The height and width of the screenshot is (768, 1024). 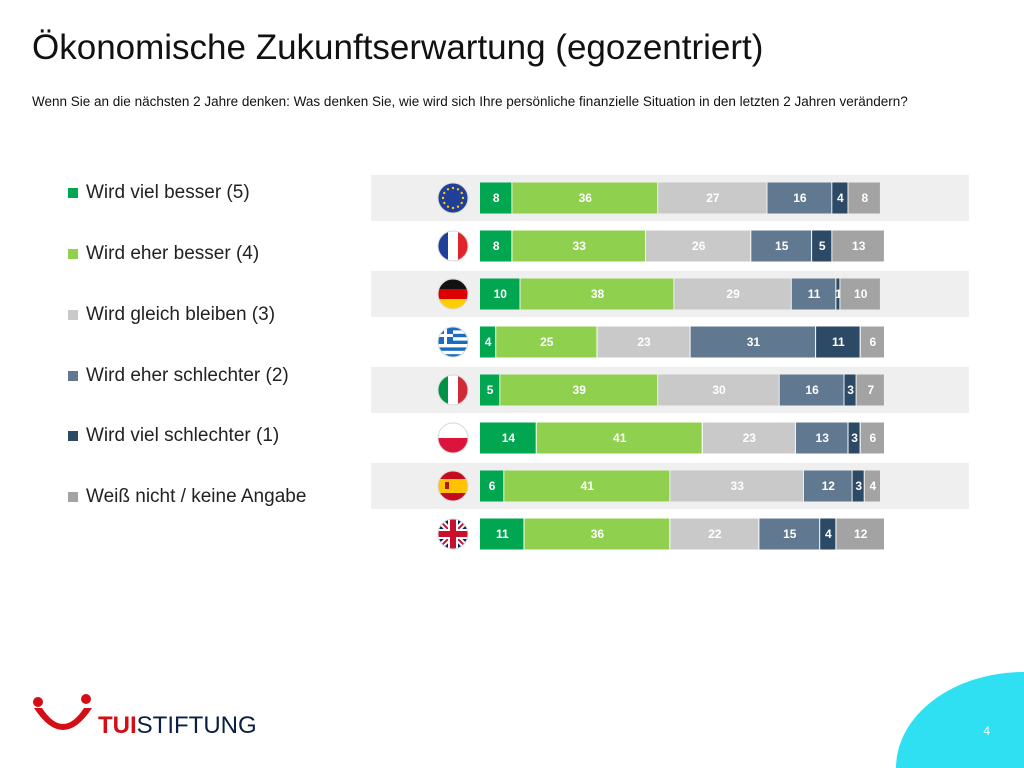 I want to click on data-label: 7, so click(x=870, y=390).